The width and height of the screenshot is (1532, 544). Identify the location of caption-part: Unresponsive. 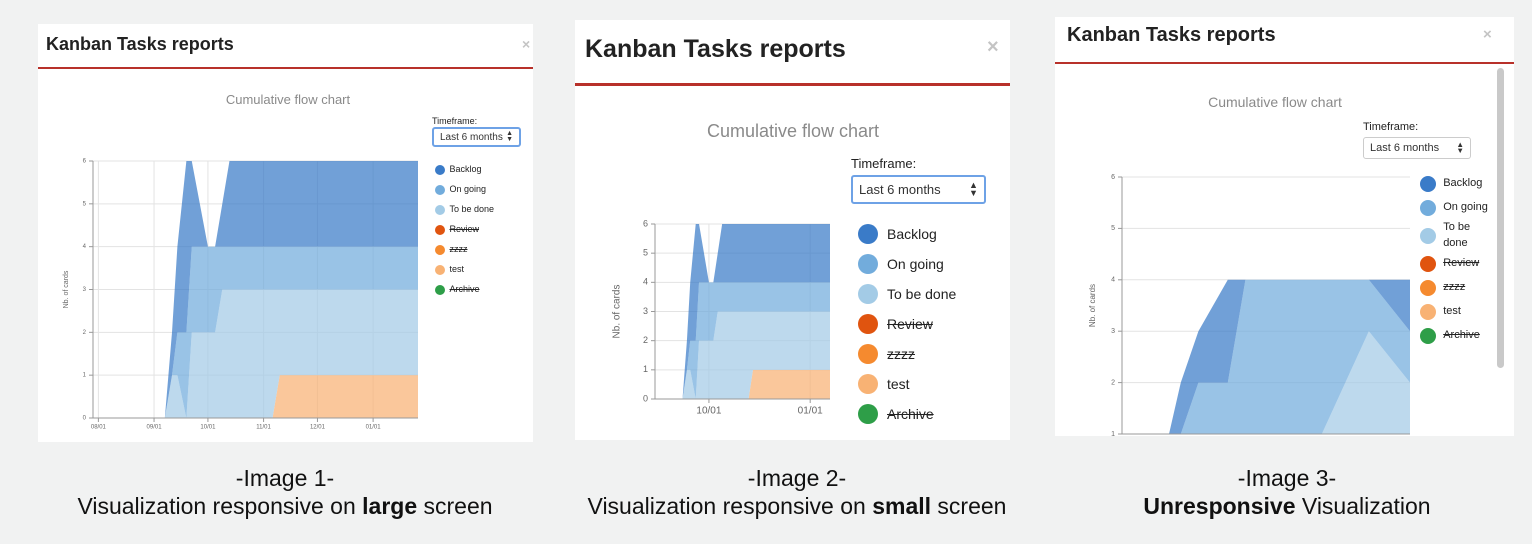
(1219, 506).